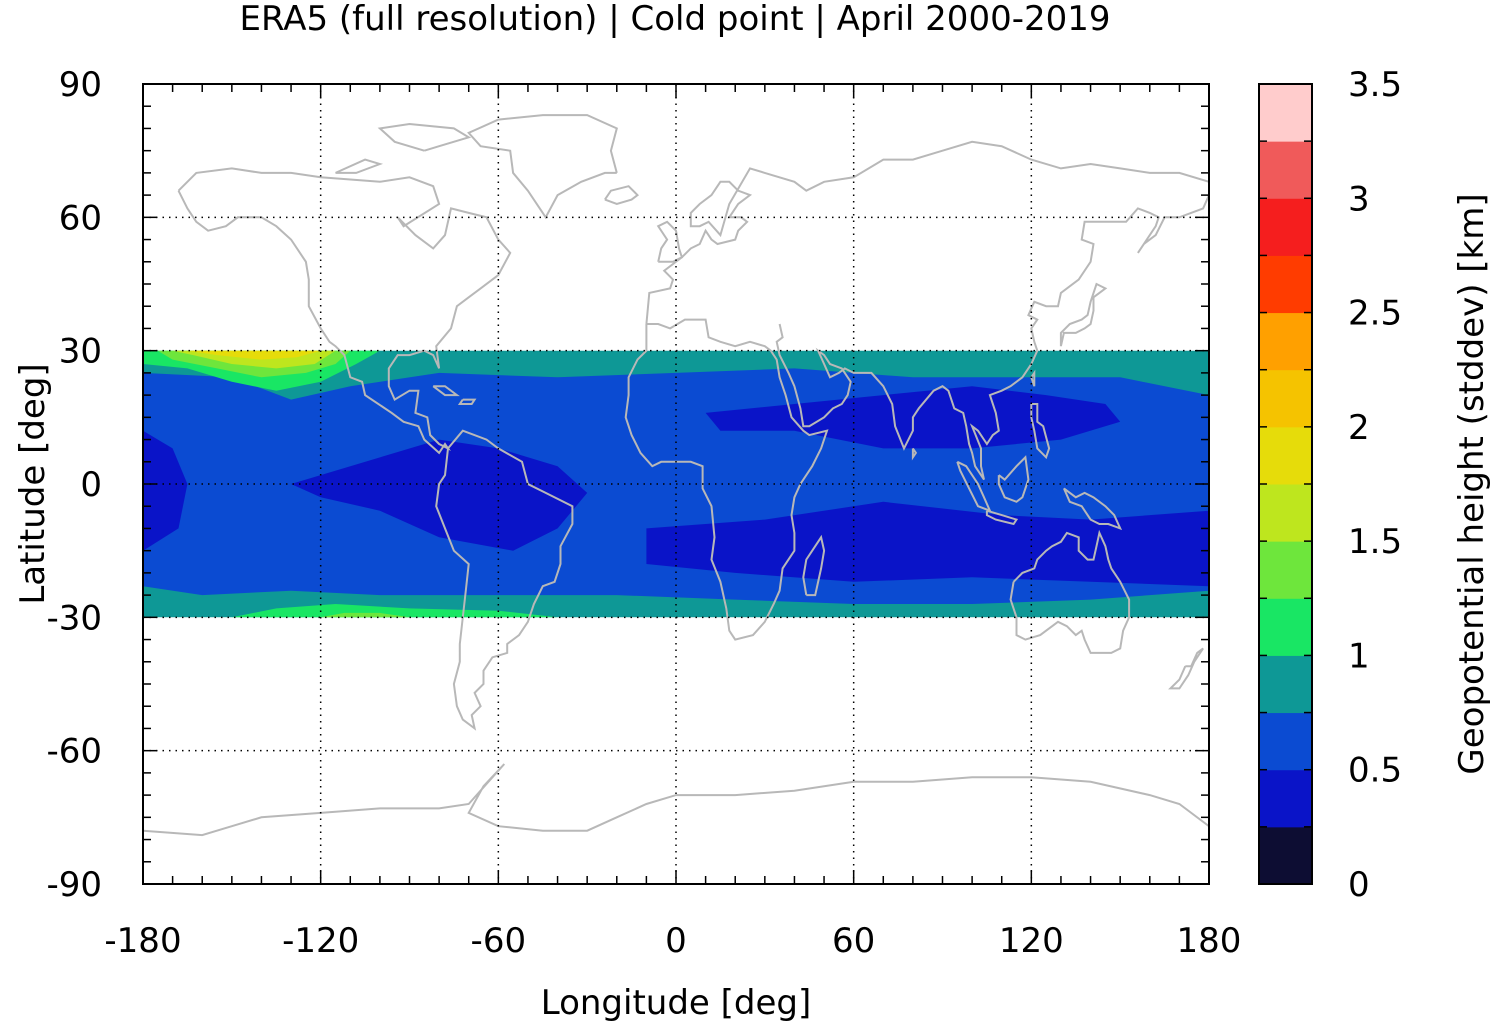  Describe the element at coordinates (1375, 542) in the screenshot. I see `colorbar-tick-label: 1.5` at that location.